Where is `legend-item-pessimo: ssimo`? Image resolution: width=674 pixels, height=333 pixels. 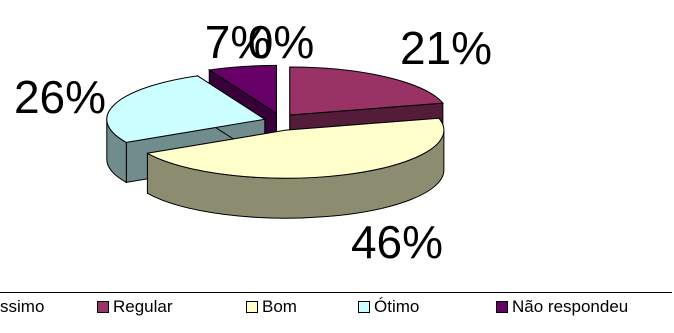
legend-item-pessimo: ssimo is located at coordinates (22, 307).